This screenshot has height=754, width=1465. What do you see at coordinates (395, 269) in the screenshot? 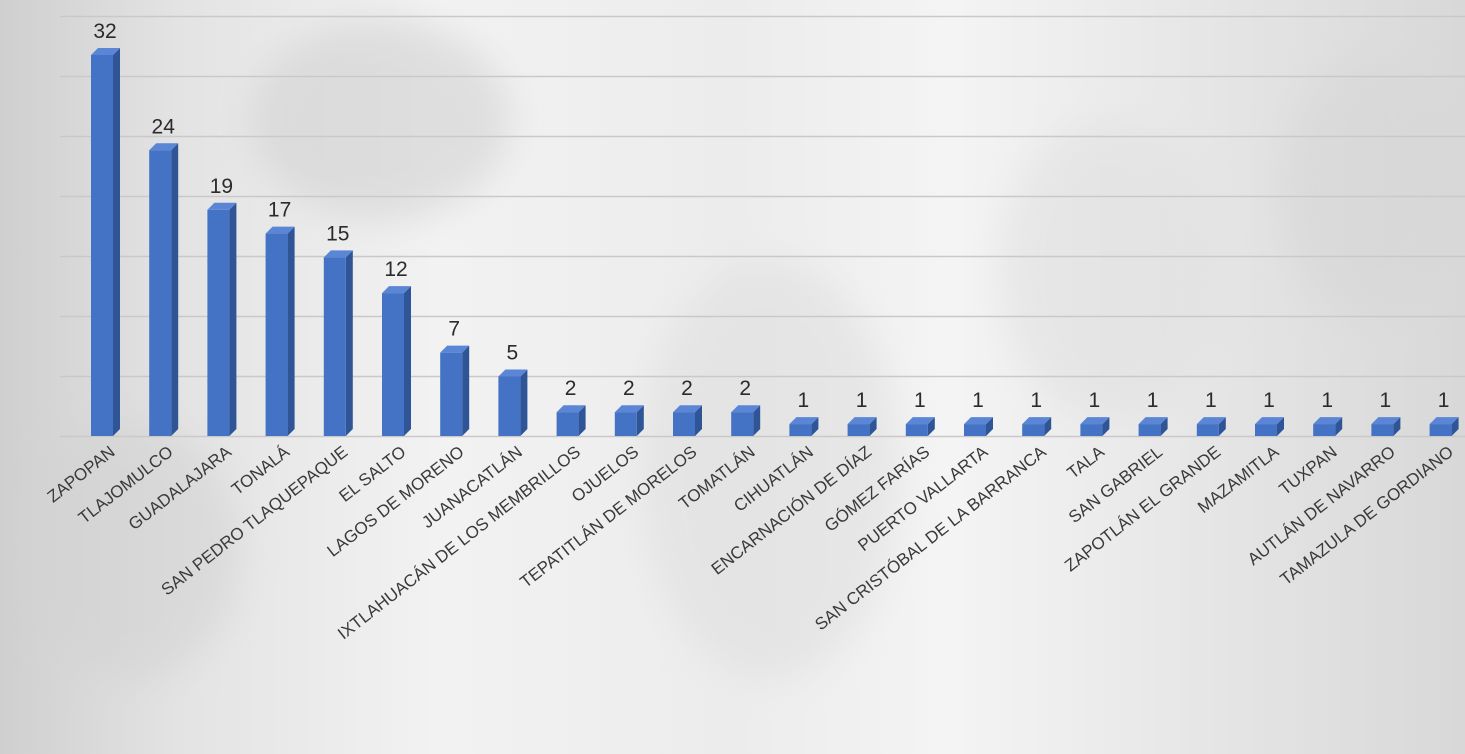
I see `data-label: 12` at bounding box center [395, 269].